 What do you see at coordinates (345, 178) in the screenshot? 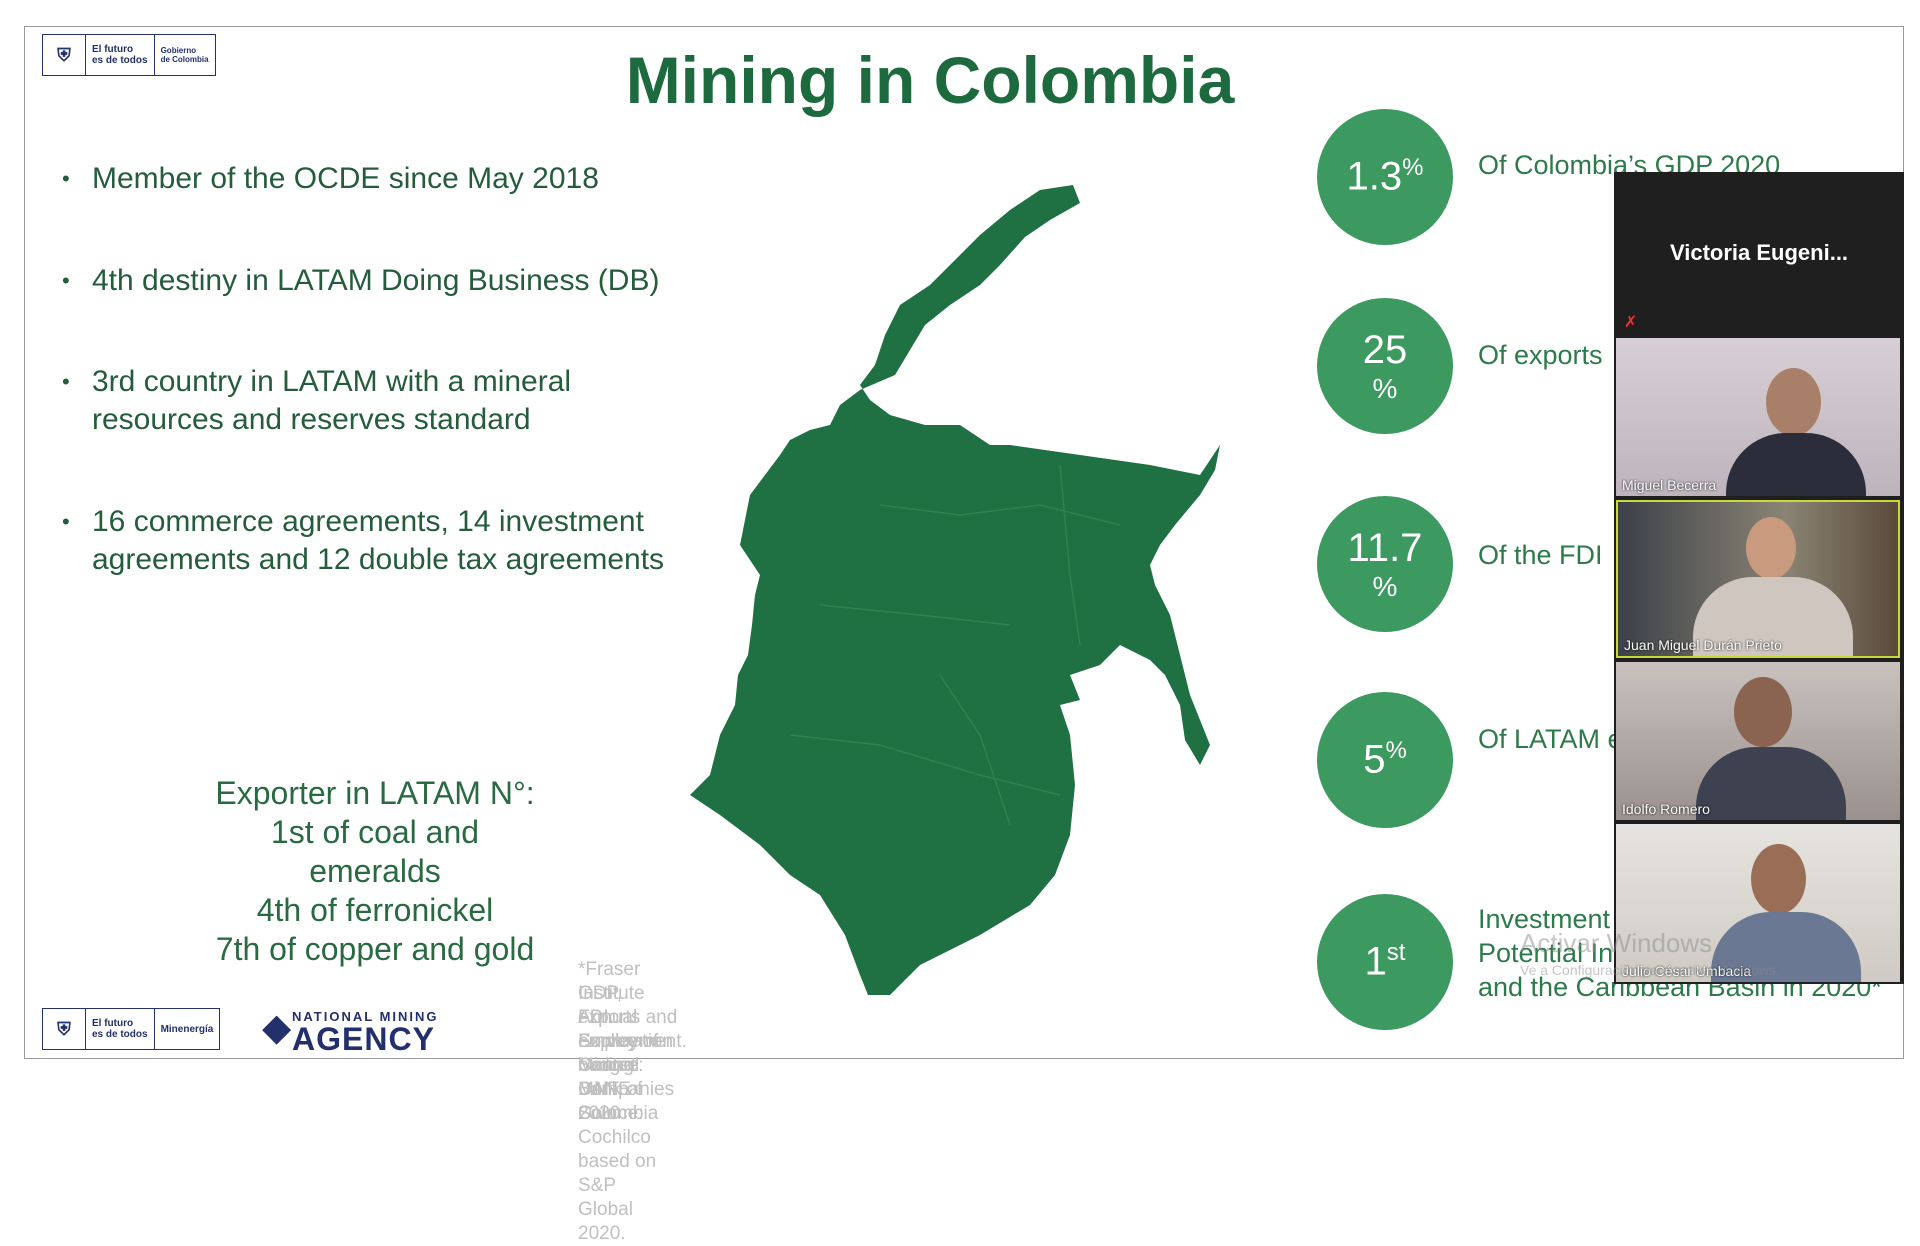
I see `bullet-text: Member of the OCDE since May 2018` at bounding box center [345, 178].